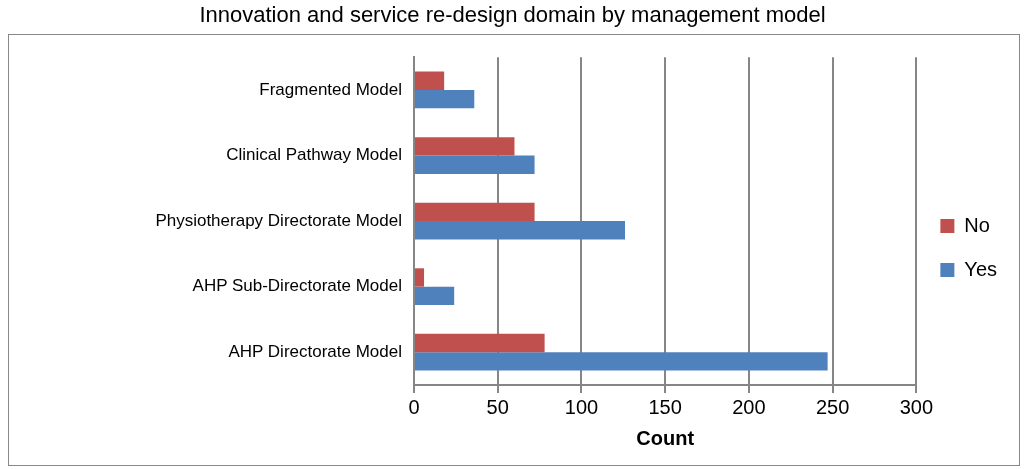 Image resolution: width=1025 pixels, height=469 pixels. What do you see at coordinates (297, 286) in the screenshot?
I see `y-tick-label: AHP Sub-Directorate Model` at bounding box center [297, 286].